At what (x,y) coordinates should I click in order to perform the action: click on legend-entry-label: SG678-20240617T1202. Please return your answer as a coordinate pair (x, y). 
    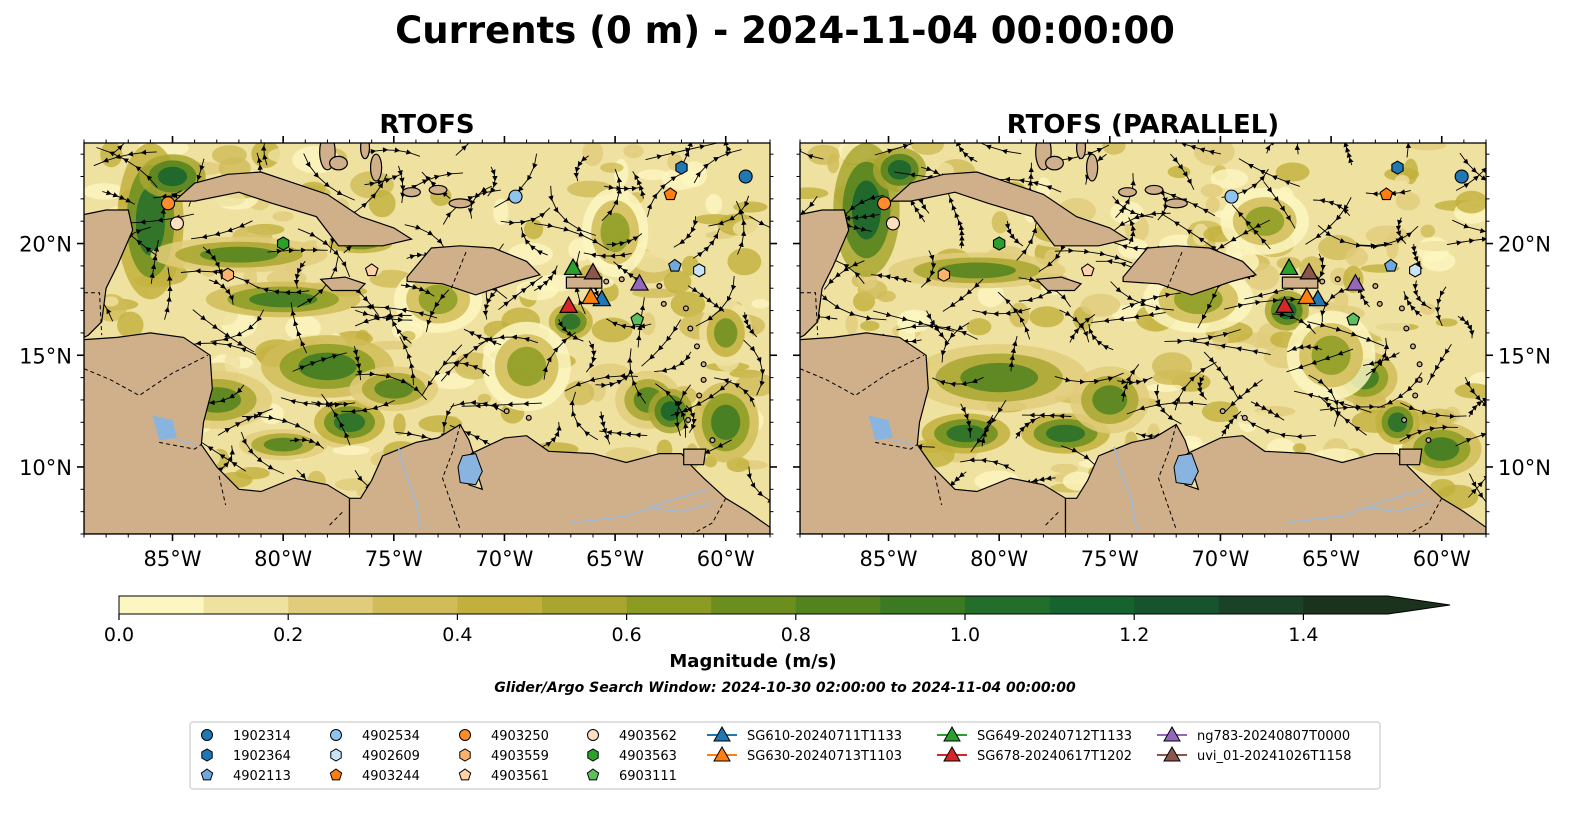
    Looking at the image, I should click on (1054, 756).